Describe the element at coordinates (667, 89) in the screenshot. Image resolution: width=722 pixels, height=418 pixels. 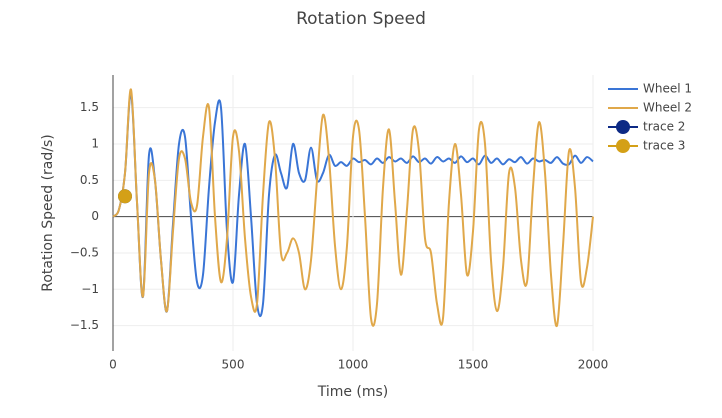
I see `legend-label: Wheel 1` at that location.